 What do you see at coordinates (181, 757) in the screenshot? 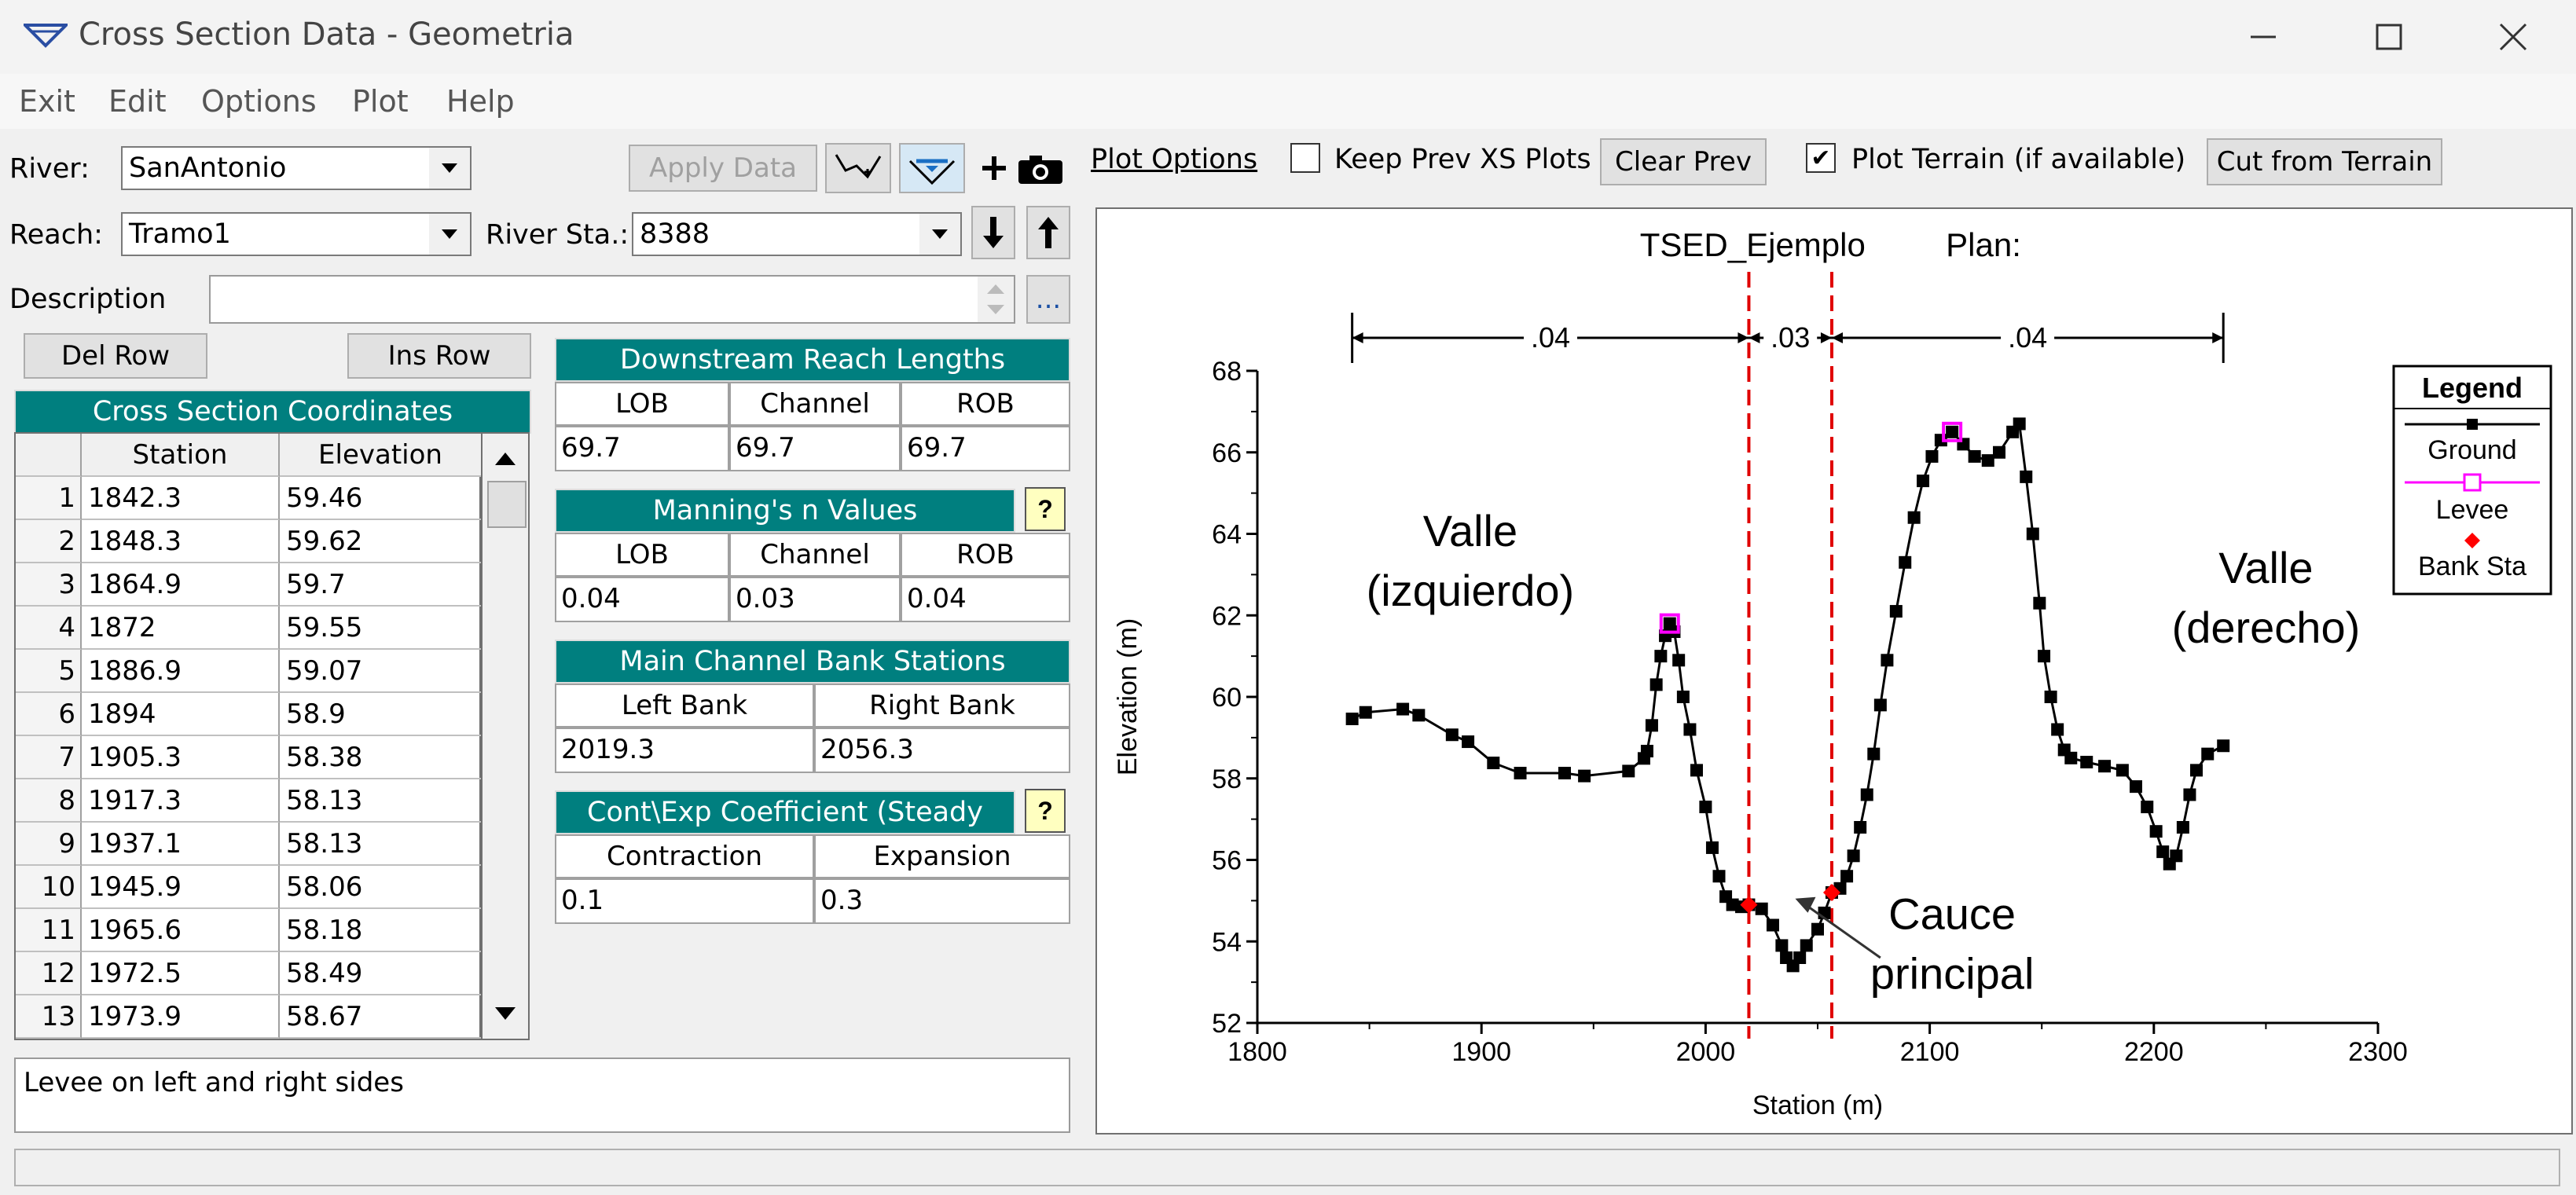
I see `station-cell: 1905.3` at bounding box center [181, 757].